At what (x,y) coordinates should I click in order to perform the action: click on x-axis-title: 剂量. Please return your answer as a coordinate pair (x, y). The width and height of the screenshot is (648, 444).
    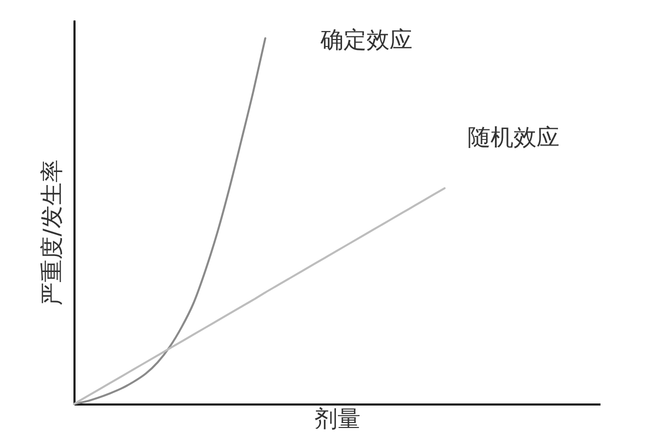
    Looking at the image, I should click on (337, 419).